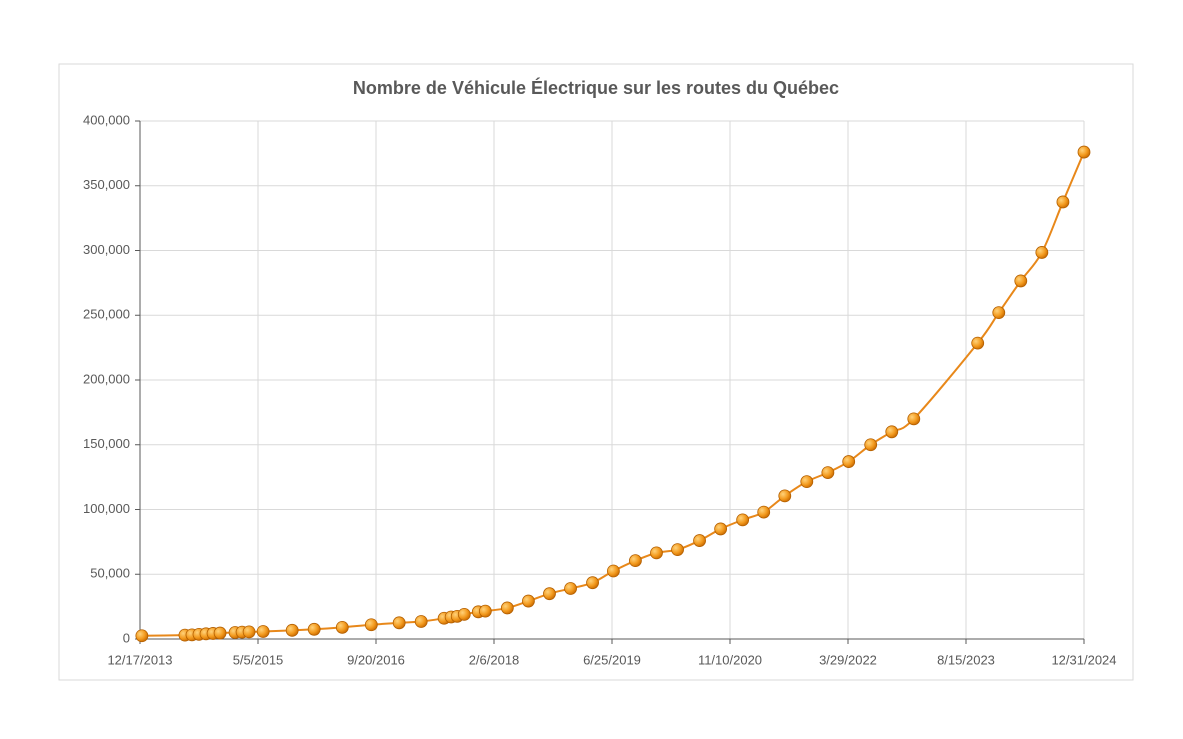 The image size is (1183, 739). I want to click on x-tick-label: 5/5/2015, so click(258, 659).